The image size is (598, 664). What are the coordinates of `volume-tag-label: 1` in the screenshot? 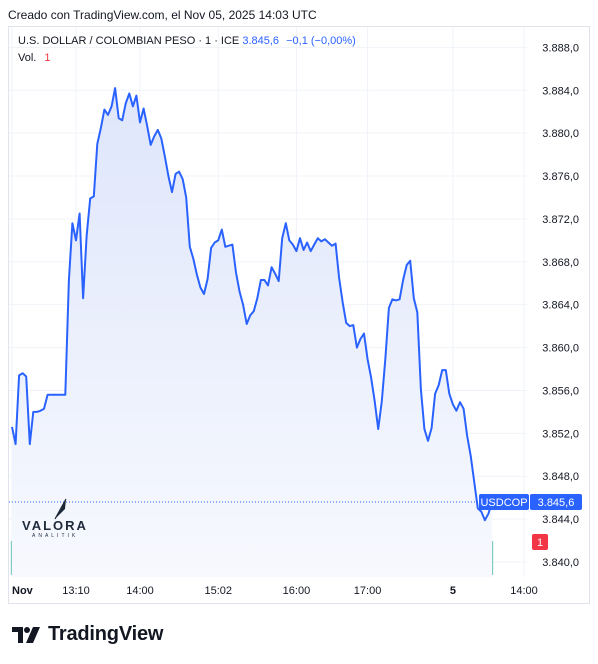 It's located at (540, 543).